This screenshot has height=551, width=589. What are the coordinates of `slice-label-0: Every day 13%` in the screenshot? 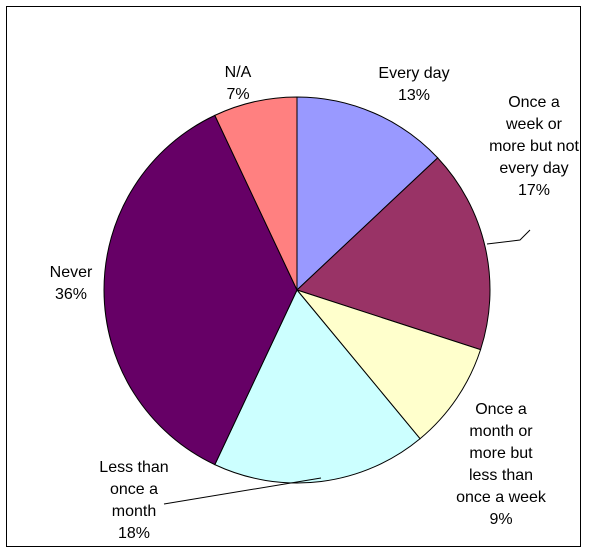 It's located at (413, 84).